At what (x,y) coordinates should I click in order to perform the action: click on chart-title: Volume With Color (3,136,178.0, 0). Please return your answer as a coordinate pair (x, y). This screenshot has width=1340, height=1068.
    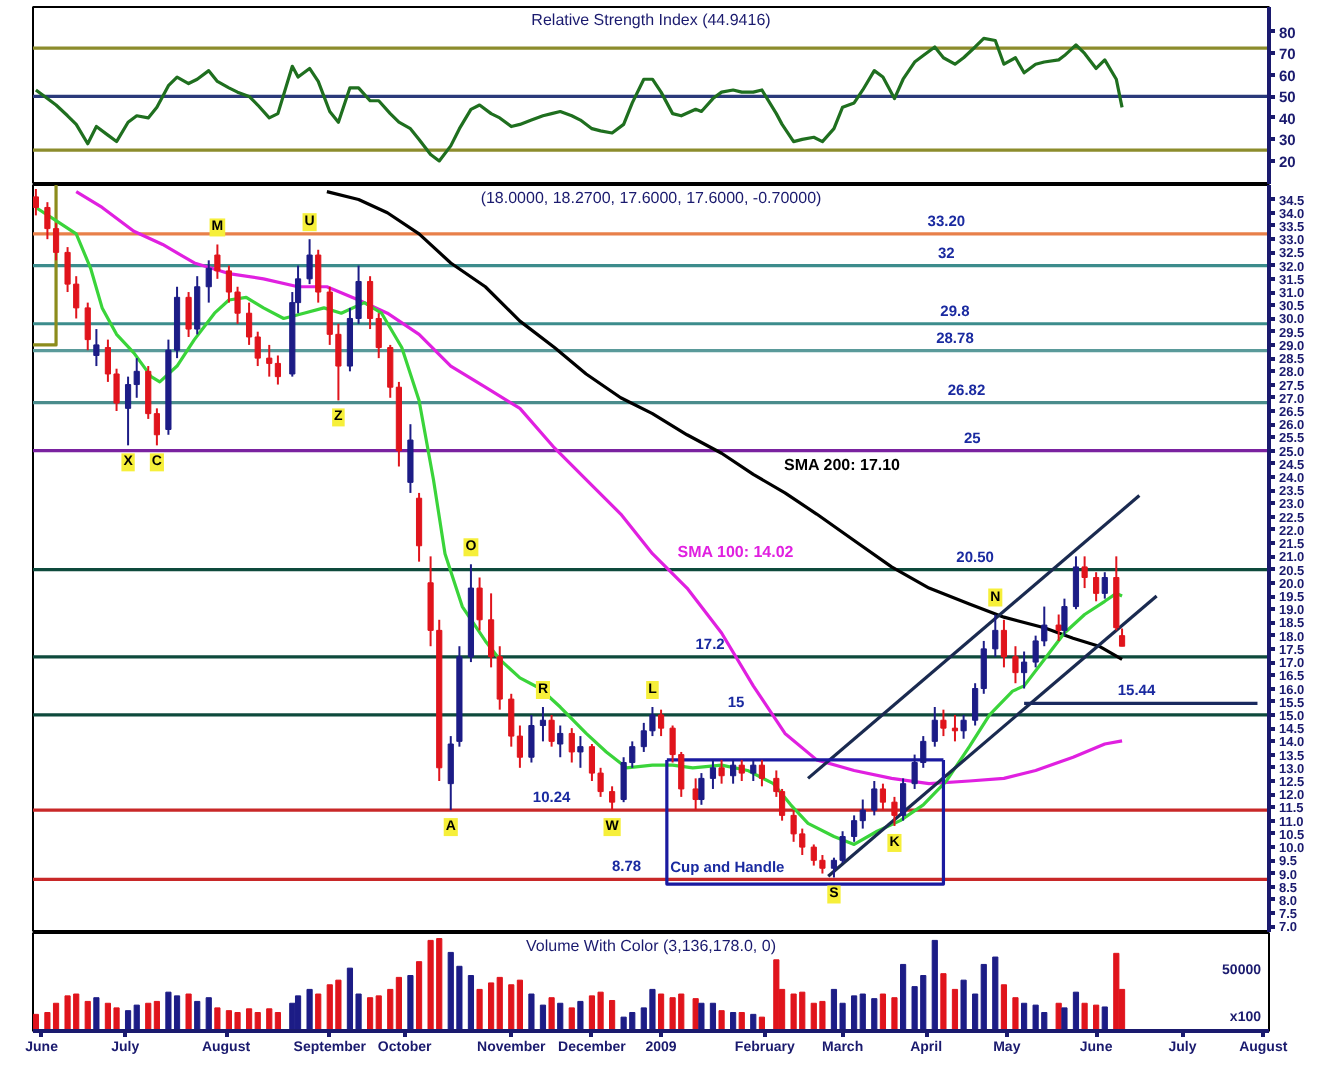
    Looking at the image, I should click on (651, 946).